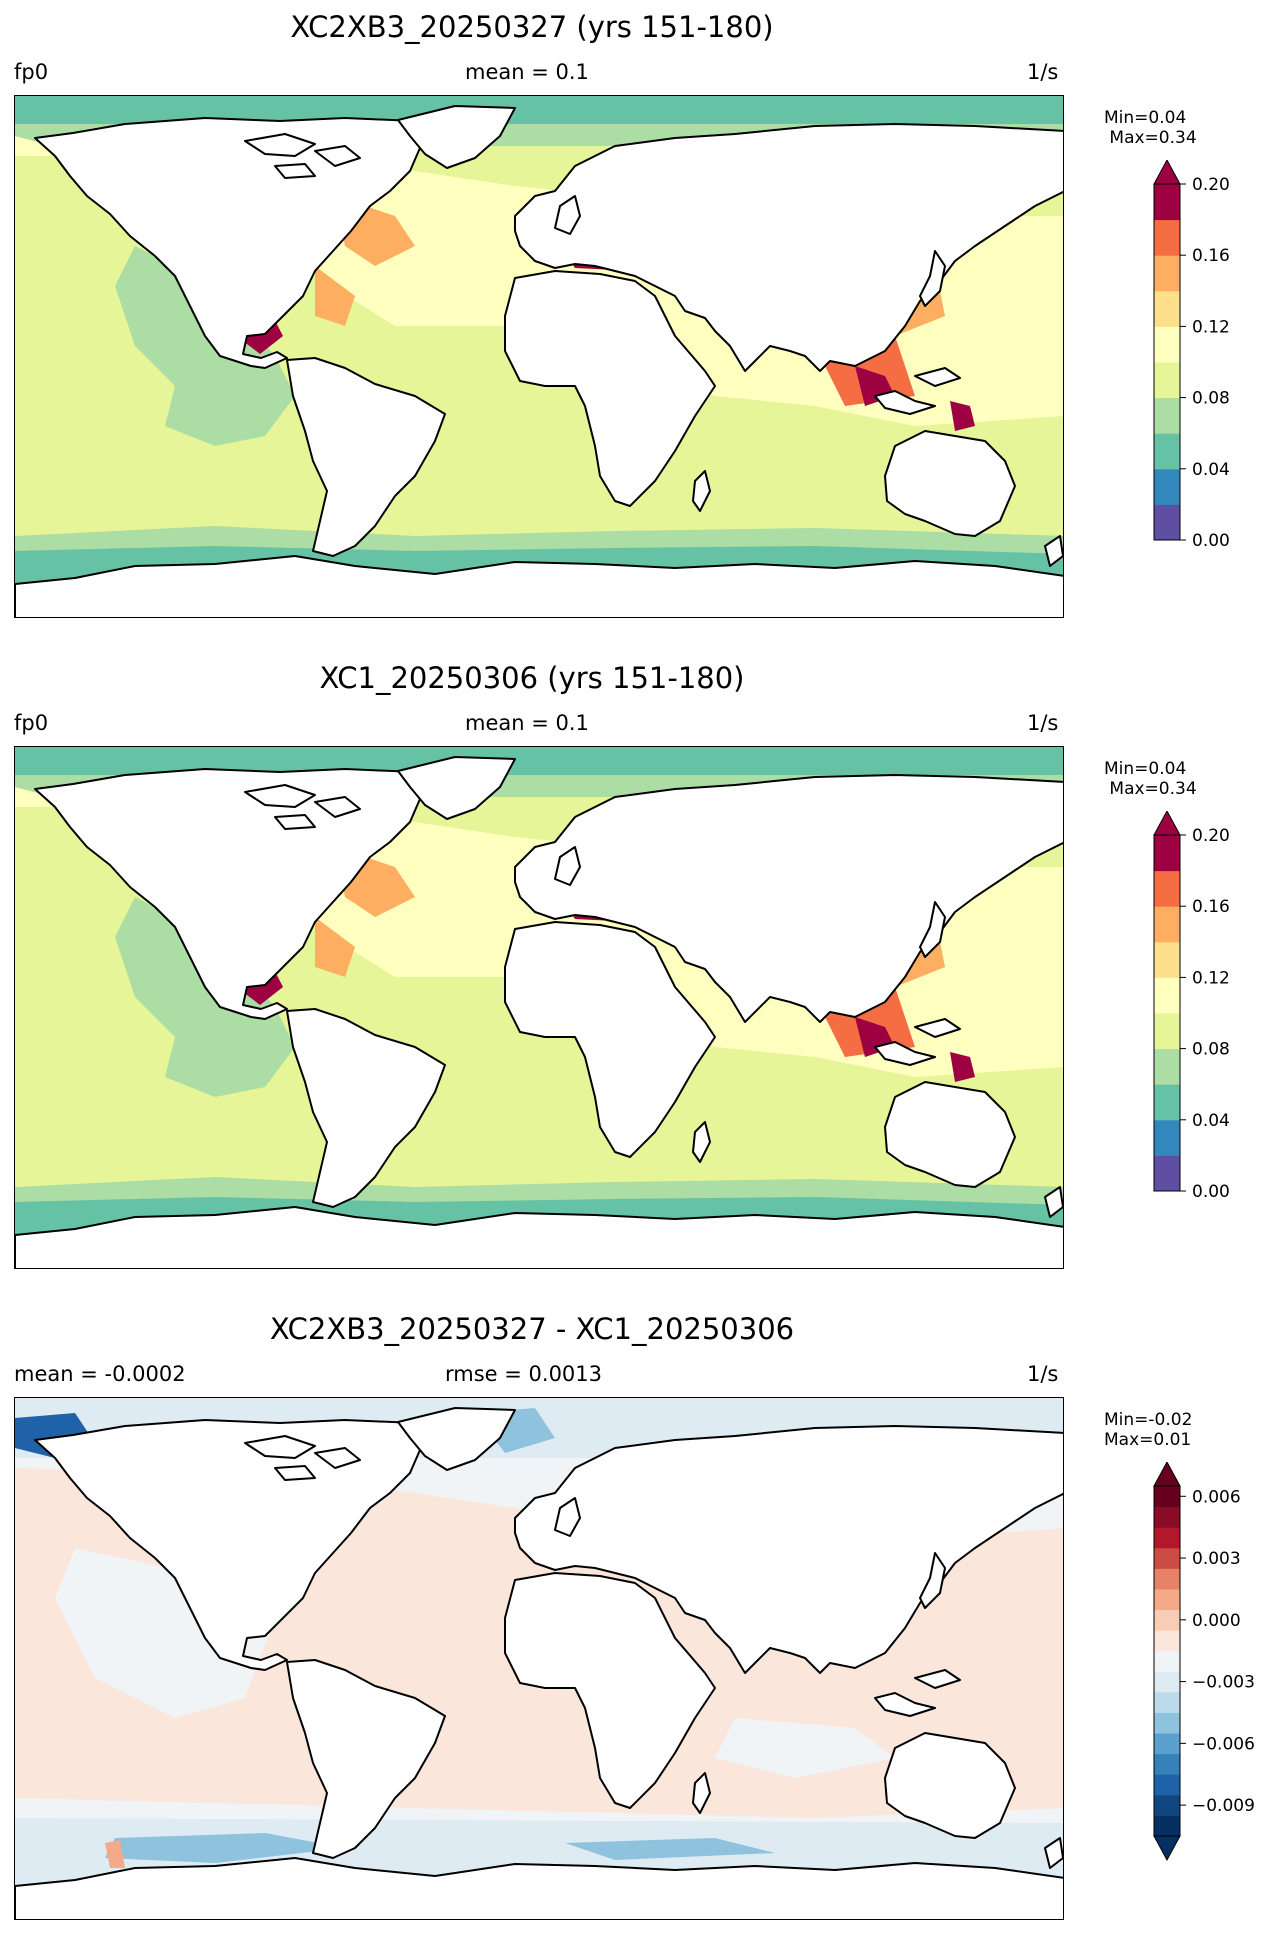  What do you see at coordinates (1216, 1559) in the screenshot?
I see `colorbar-tick-label: 0.003` at bounding box center [1216, 1559].